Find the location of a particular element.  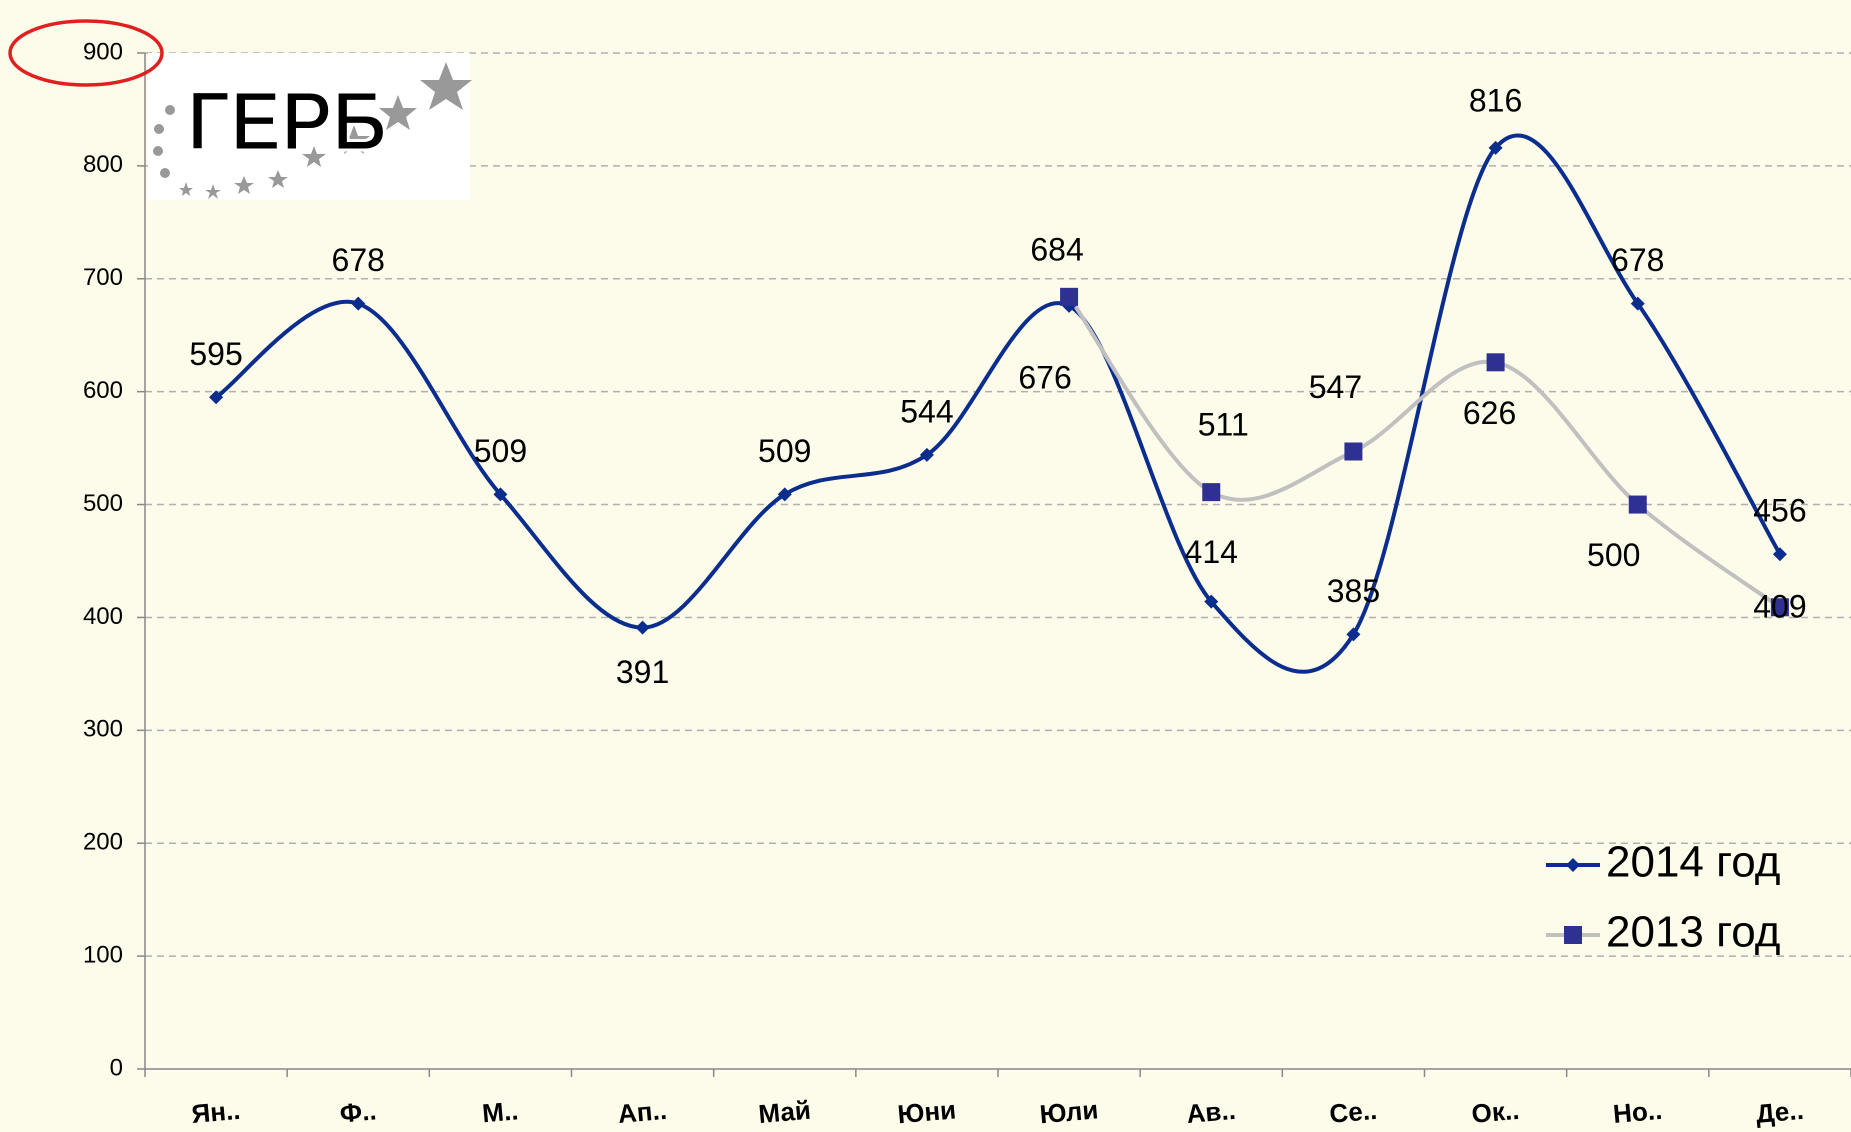

legend-label: 2013 год is located at coordinates (1693, 932).